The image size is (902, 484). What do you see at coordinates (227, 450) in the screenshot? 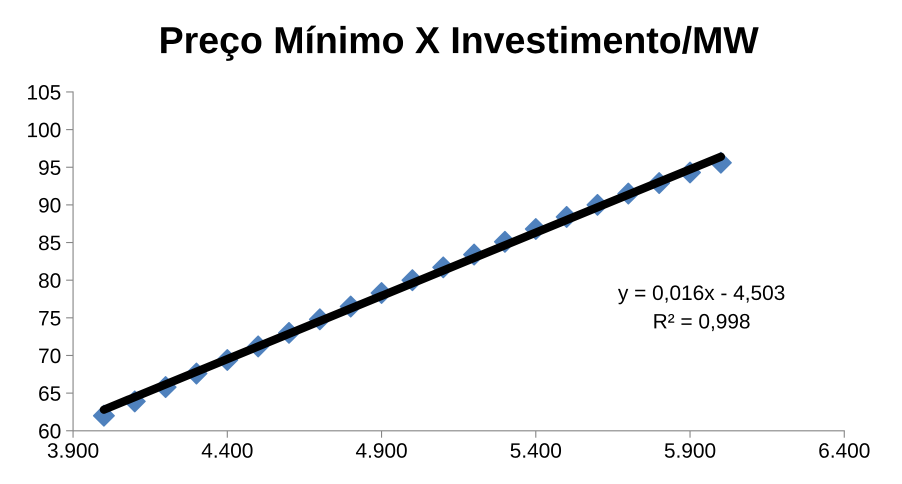
I see `x-tick-label: 4.400` at bounding box center [227, 450].